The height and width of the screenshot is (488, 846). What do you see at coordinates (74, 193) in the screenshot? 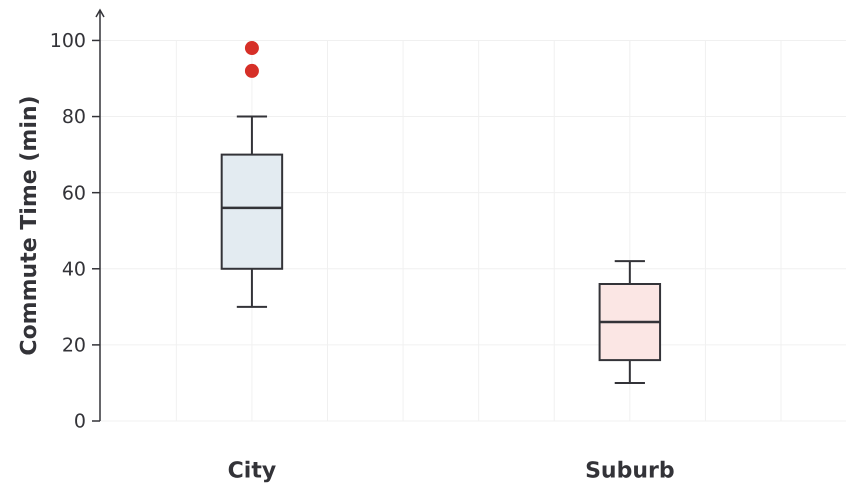
I see `y-tick-label: 60` at bounding box center [74, 193].